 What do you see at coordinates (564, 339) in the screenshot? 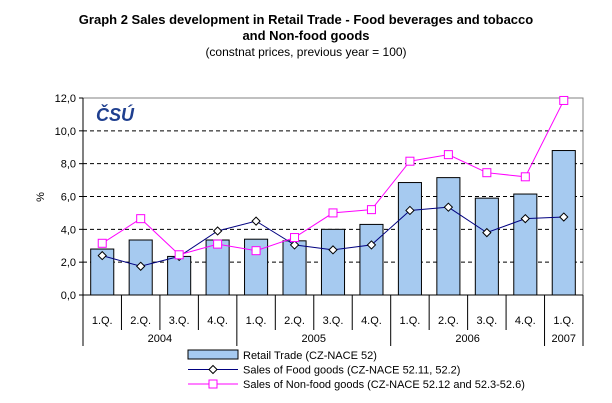
I see `year-label: 2007` at bounding box center [564, 339].